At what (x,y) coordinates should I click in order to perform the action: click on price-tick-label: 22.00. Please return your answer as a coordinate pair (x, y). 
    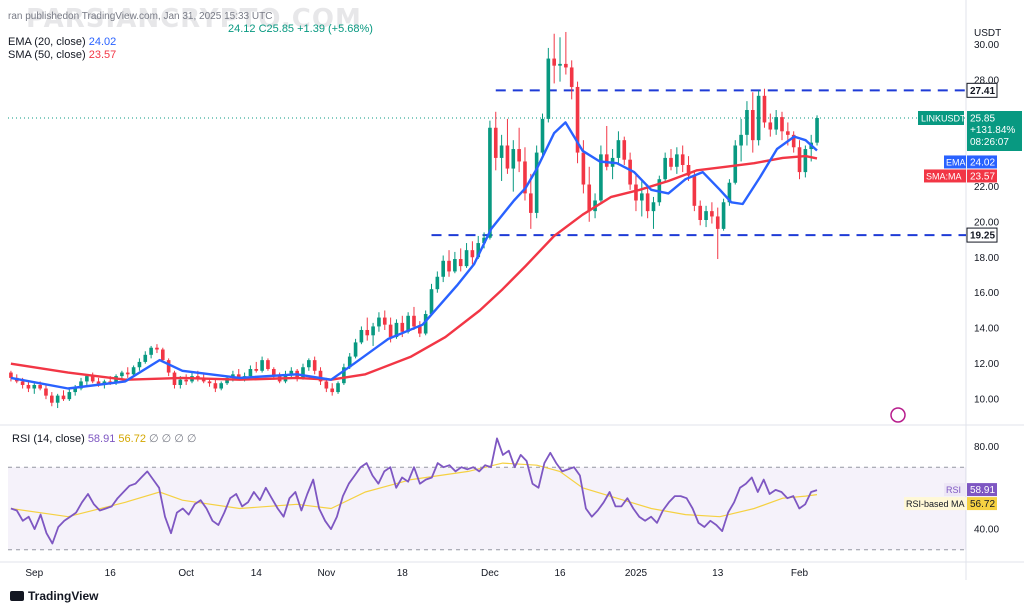
    Looking at the image, I should click on (986, 187).